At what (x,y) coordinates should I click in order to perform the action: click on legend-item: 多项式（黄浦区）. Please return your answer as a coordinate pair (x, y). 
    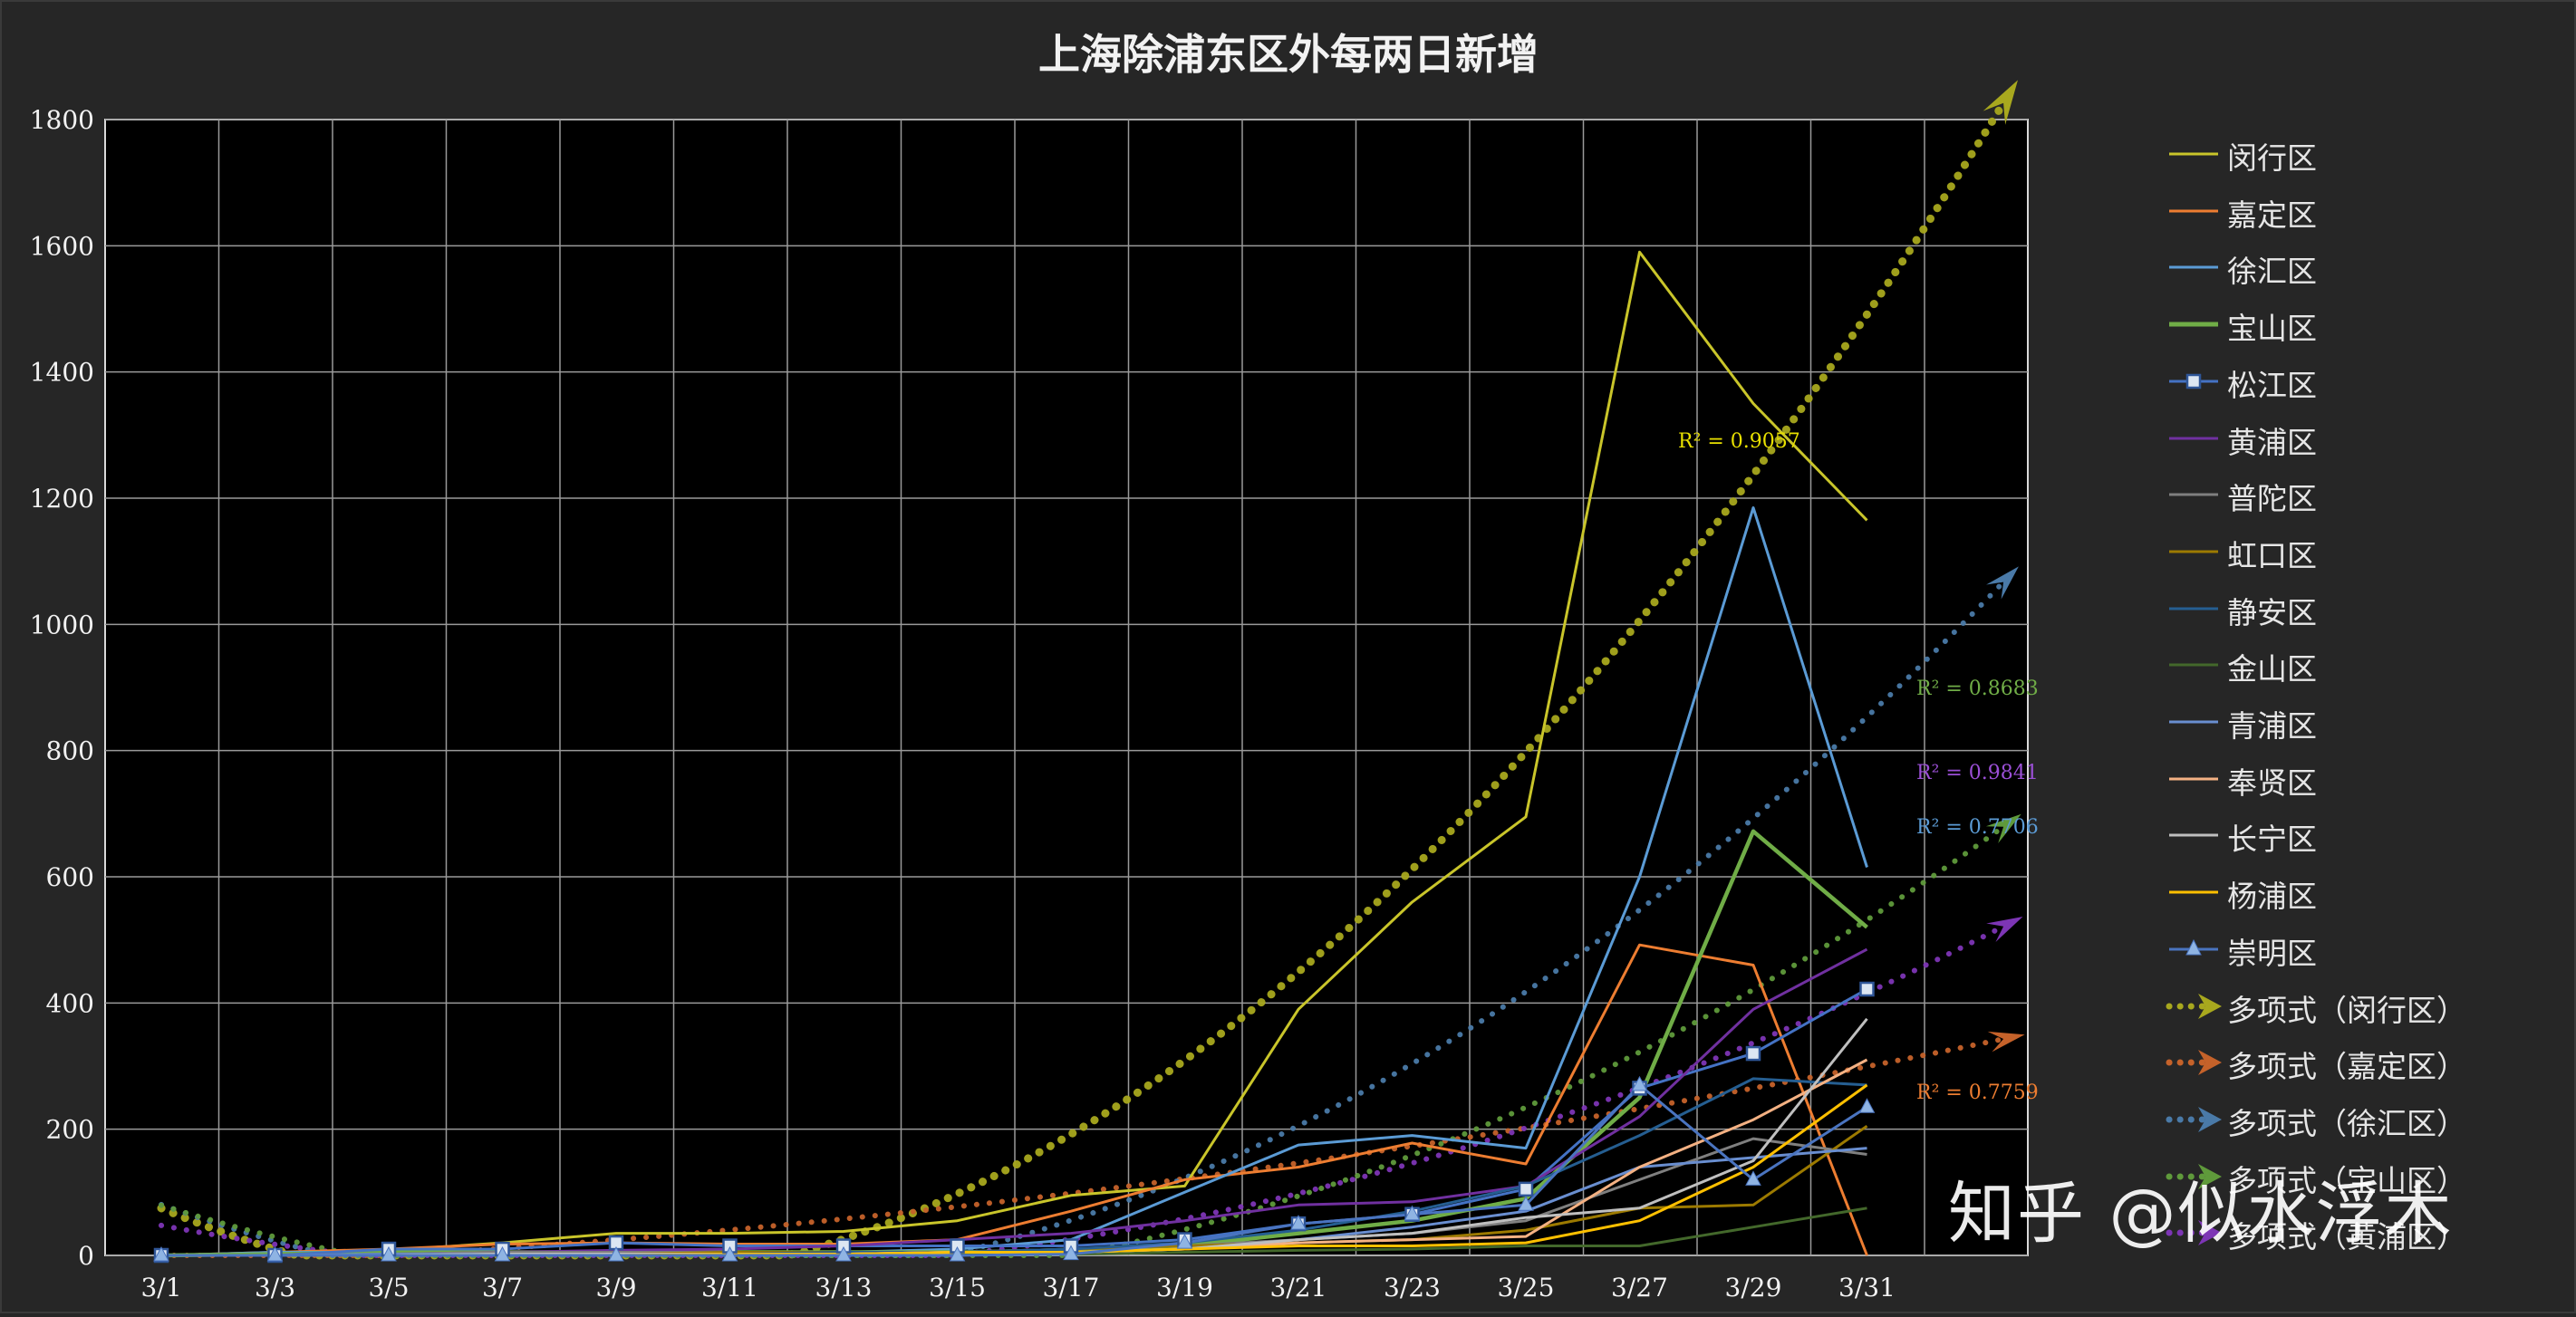
    Looking at the image, I should click on (2360, 1233).